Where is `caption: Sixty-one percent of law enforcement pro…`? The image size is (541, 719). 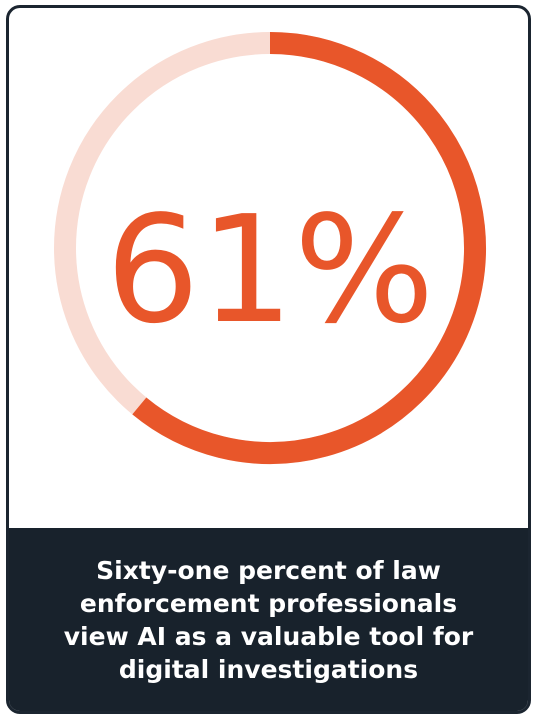 caption: Sixty-one percent of law enforcement pro… is located at coordinates (268, 619).